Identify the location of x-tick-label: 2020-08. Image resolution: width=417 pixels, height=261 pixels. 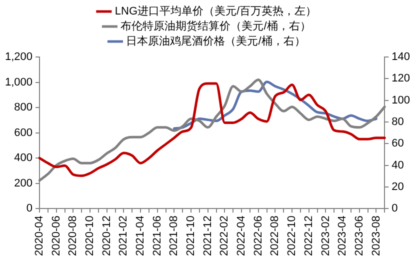
(73, 236).